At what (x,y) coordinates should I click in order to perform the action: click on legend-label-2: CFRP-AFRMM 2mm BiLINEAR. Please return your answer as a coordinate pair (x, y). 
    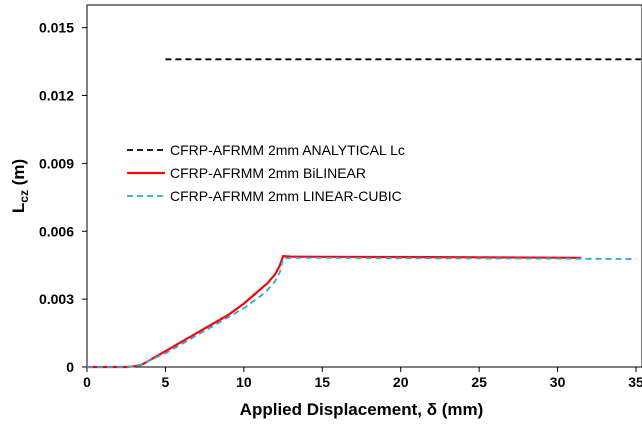
    Looking at the image, I should click on (268, 173).